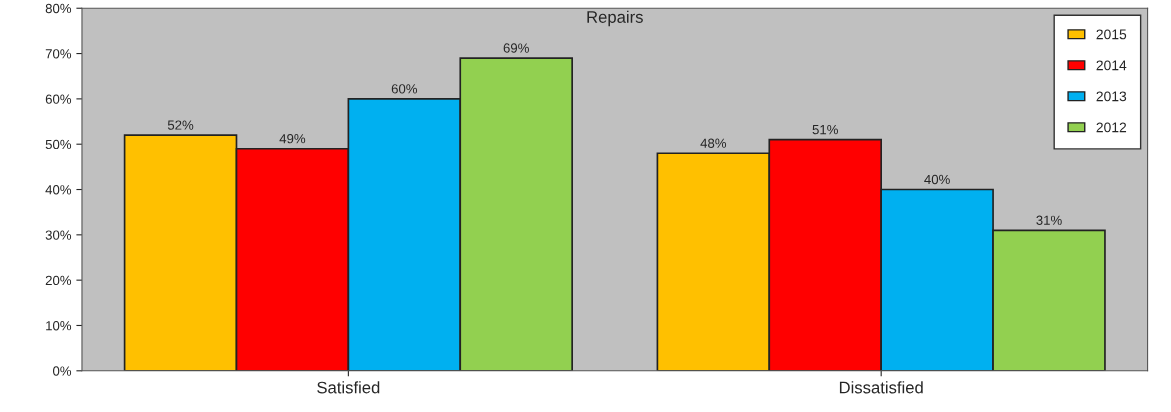 This screenshot has width=1171, height=412. Describe the element at coordinates (1111, 34) in the screenshot. I see `legend-label: 2015` at that location.